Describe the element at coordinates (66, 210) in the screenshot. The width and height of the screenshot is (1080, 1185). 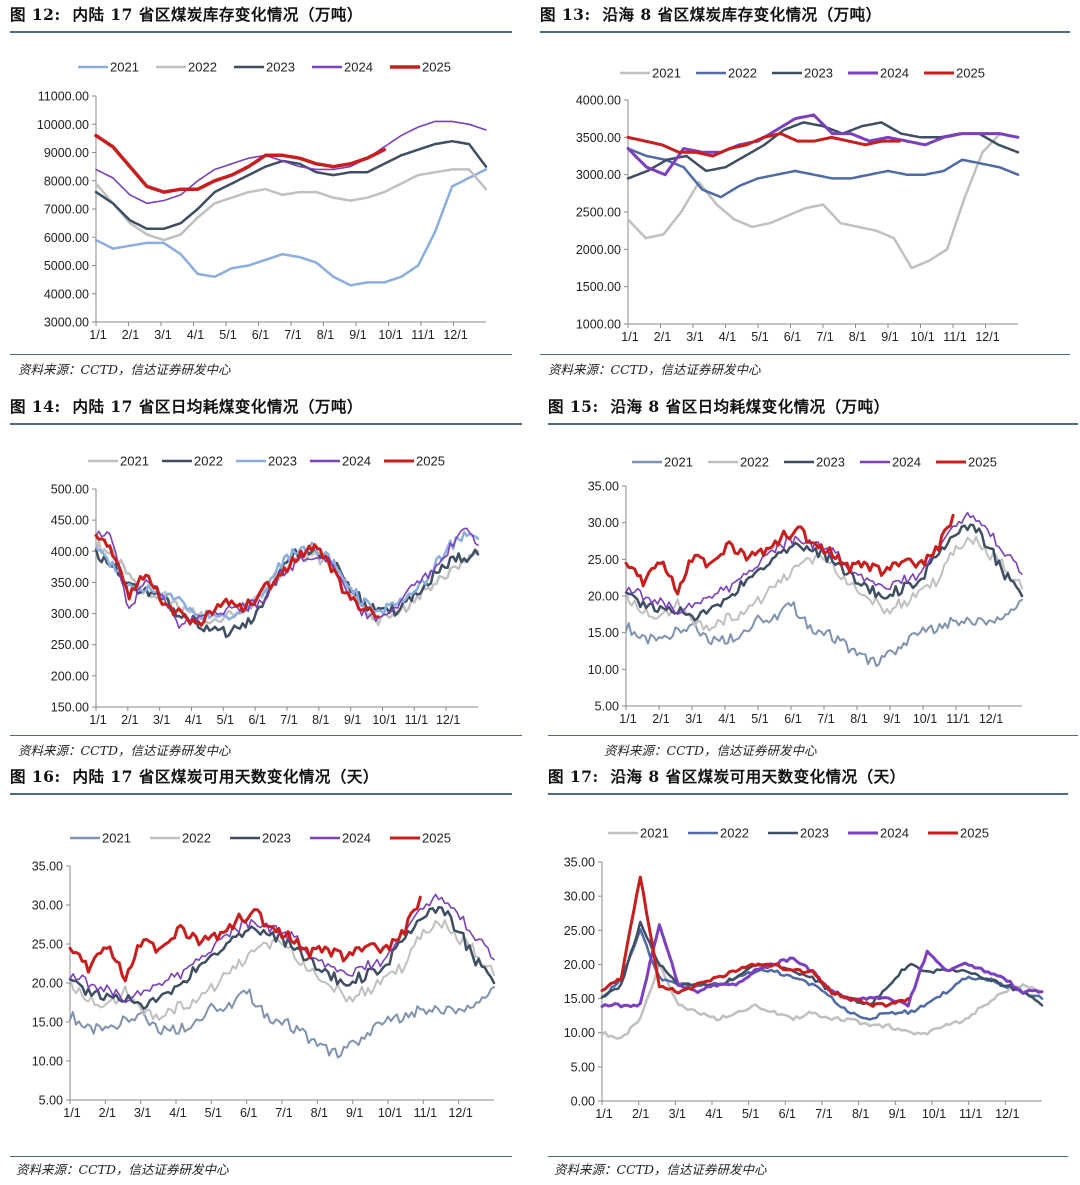
I see `y-tick-label: 7000.00` at that location.